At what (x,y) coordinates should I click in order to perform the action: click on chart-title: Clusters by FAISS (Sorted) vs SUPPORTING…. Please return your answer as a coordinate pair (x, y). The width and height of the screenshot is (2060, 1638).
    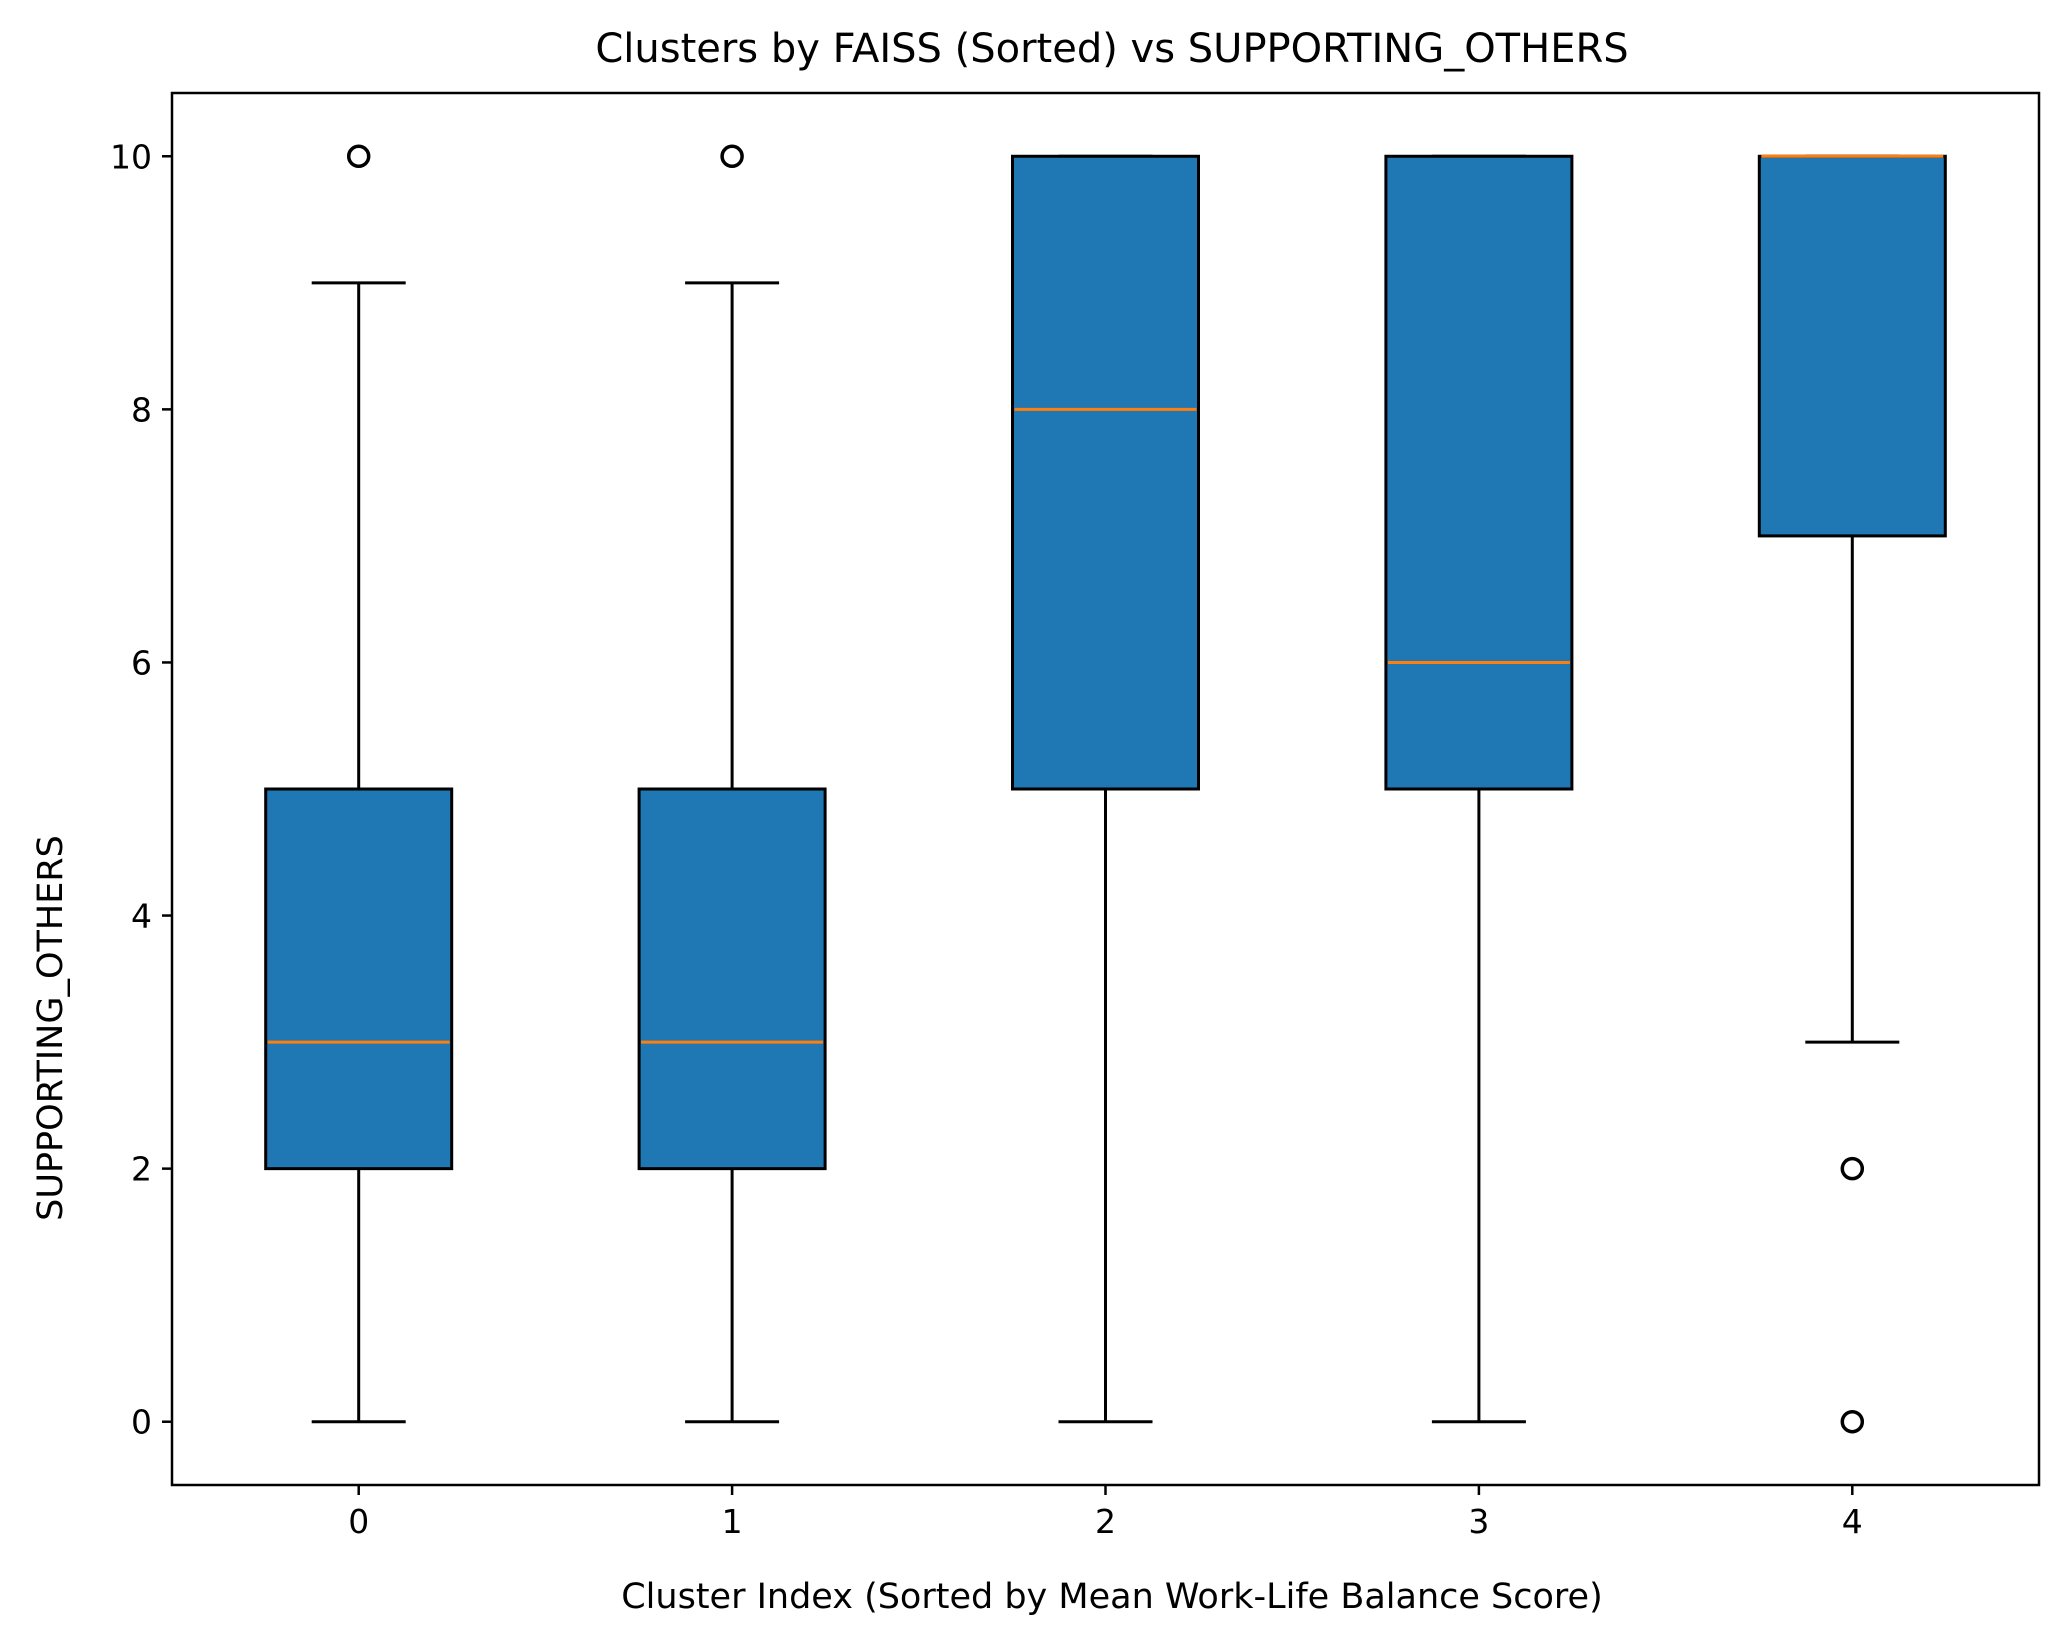
    Looking at the image, I should click on (1111, 49).